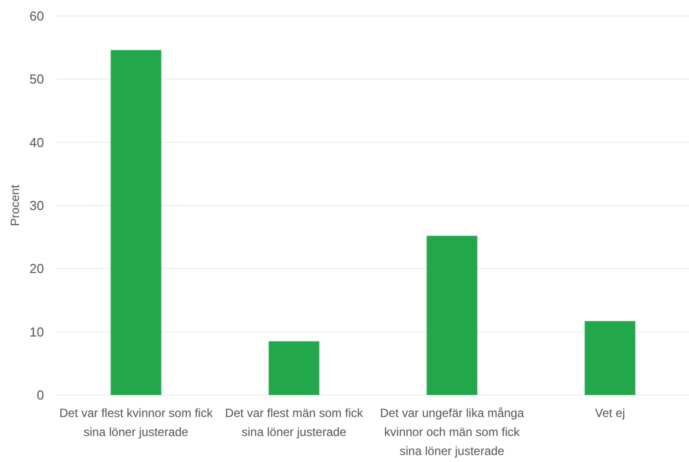  What do you see at coordinates (37, 79) in the screenshot?
I see `y-tick-label: 50` at bounding box center [37, 79].